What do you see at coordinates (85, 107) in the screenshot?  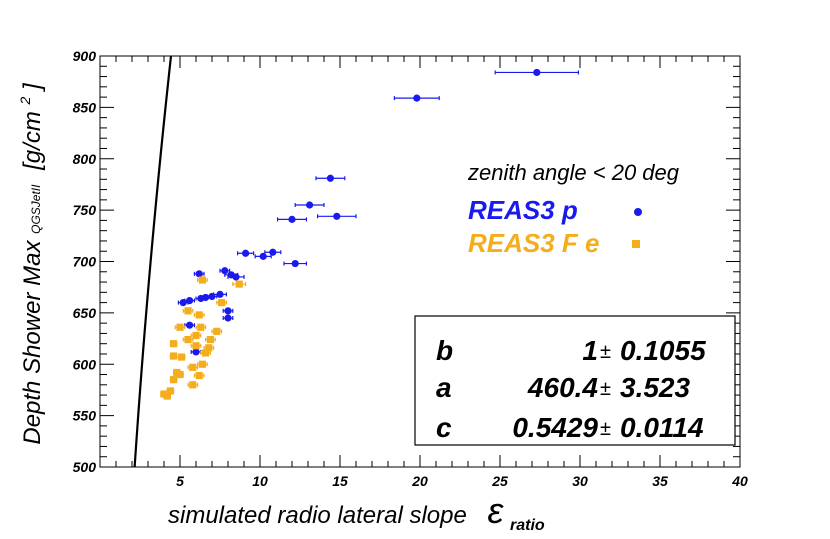 I see `y-tick-label: 850` at bounding box center [85, 107].